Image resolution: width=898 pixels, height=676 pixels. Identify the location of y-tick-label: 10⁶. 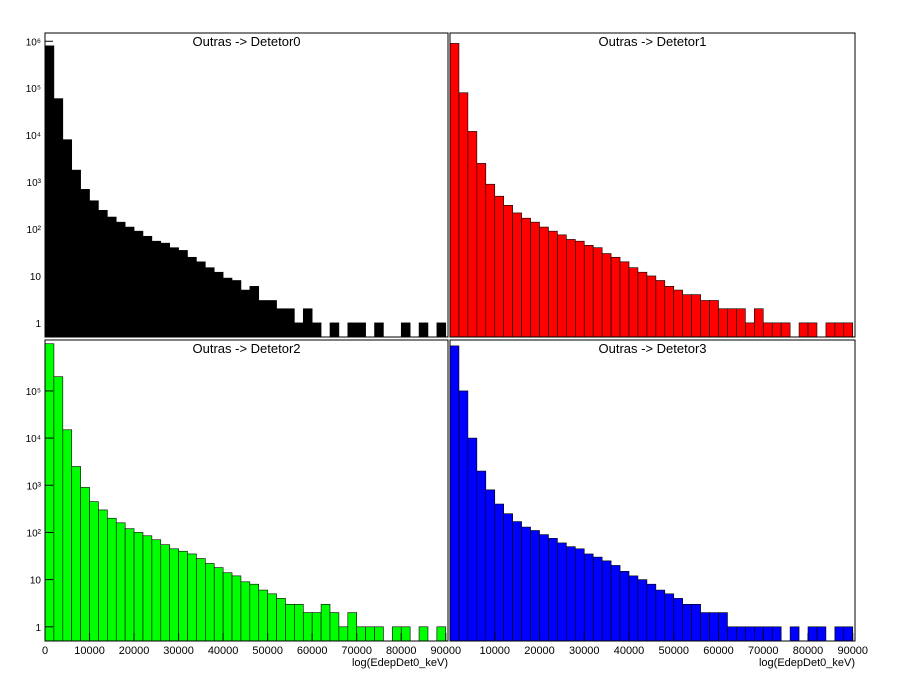
(33, 42).